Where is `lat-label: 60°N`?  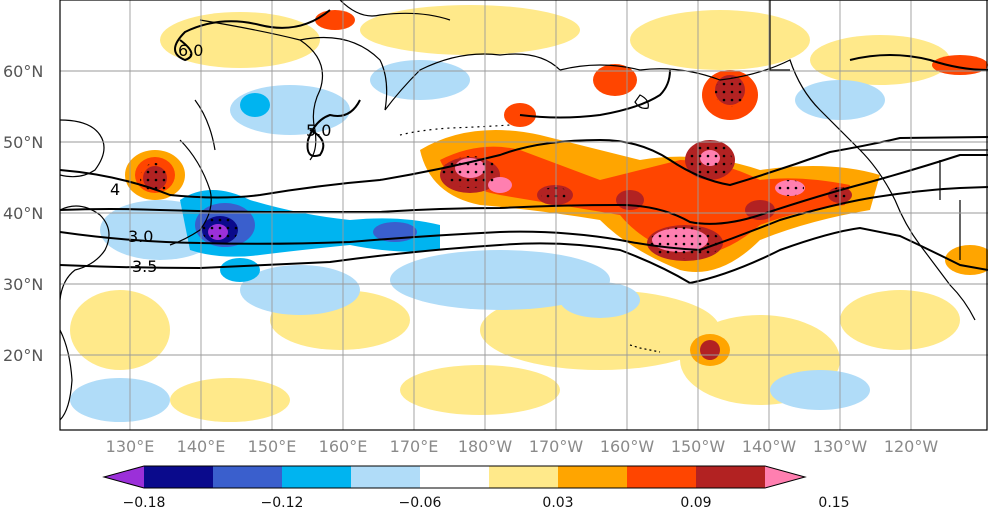
lat-label: 60°N is located at coordinates (23, 71).